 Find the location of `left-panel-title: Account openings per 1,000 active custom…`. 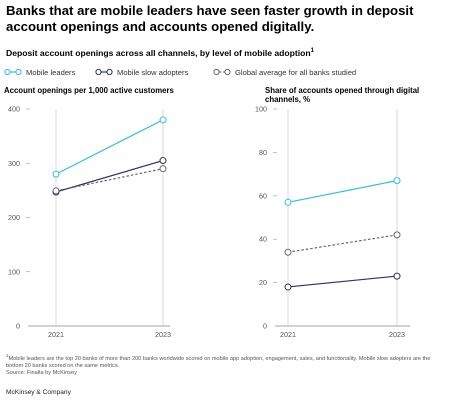

left-panel-title: Account openings per 1,000 active custom… is located at coordinates (89, 90).